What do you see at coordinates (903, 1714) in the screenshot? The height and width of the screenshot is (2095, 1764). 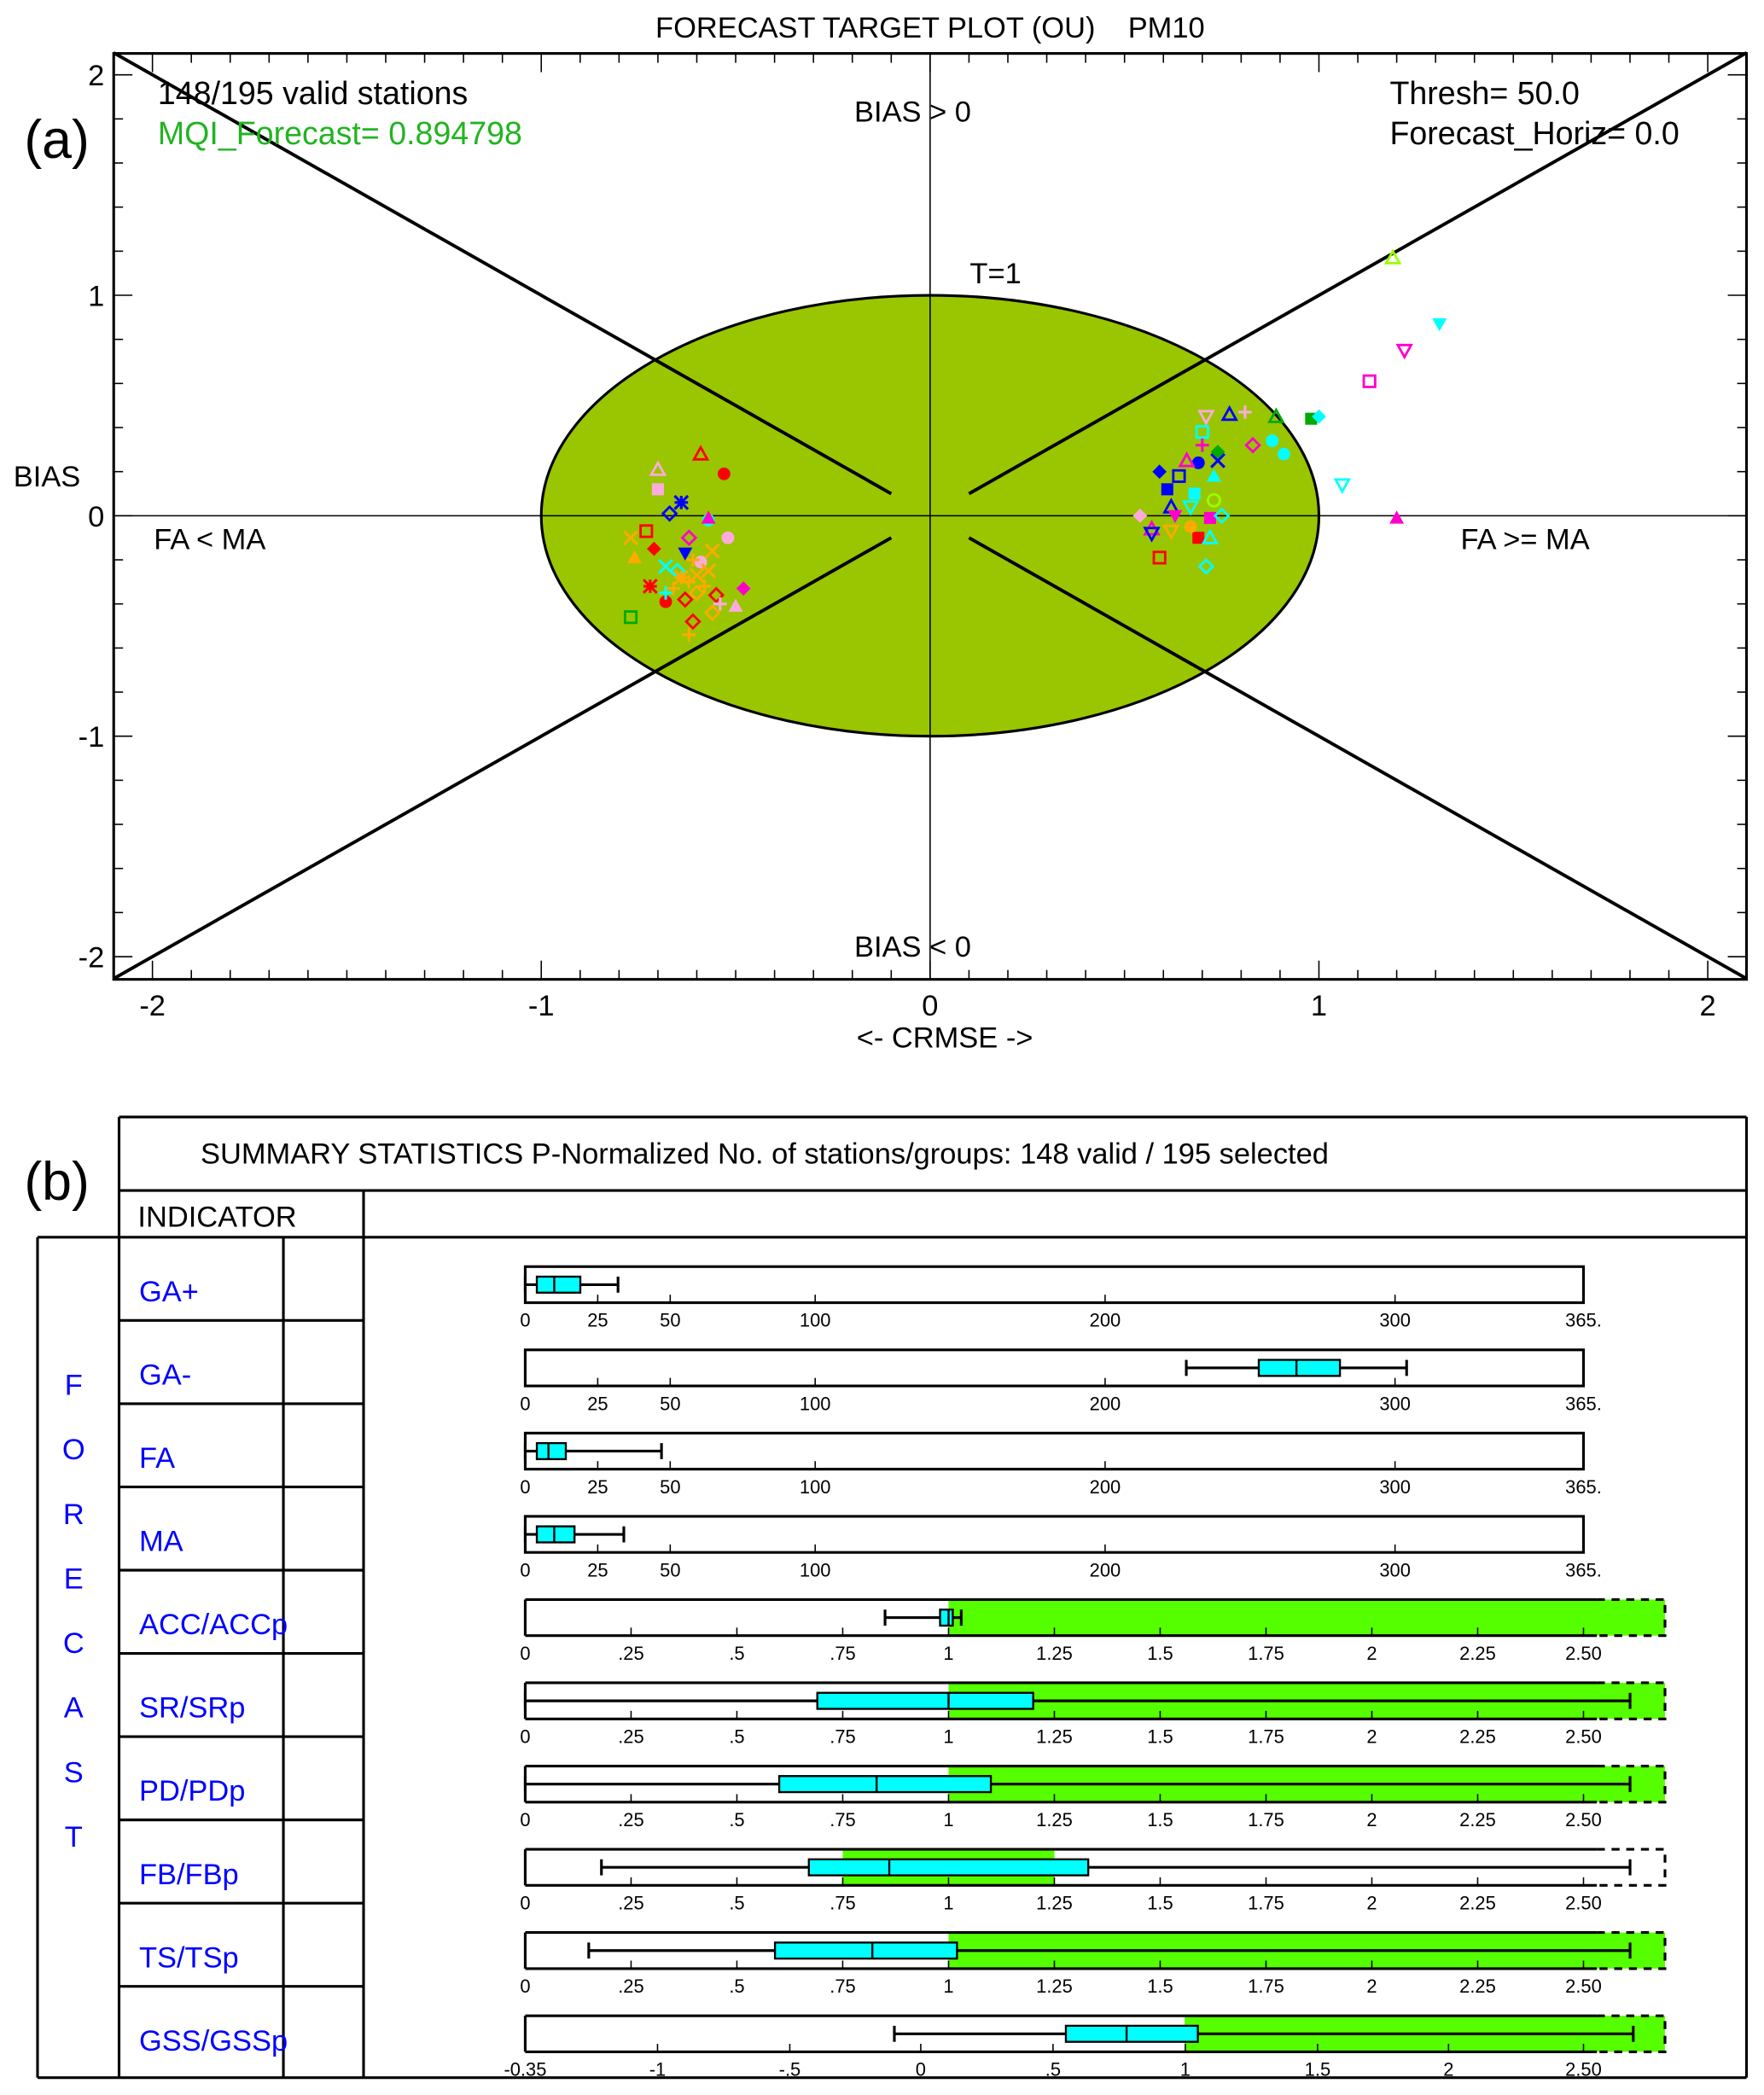 I see `indicator-row: SR/SRp 0 .25 .5 .75 1 1.25 1.5 1.75 2 2.25 2.50` at bounding box center [903, 1714].